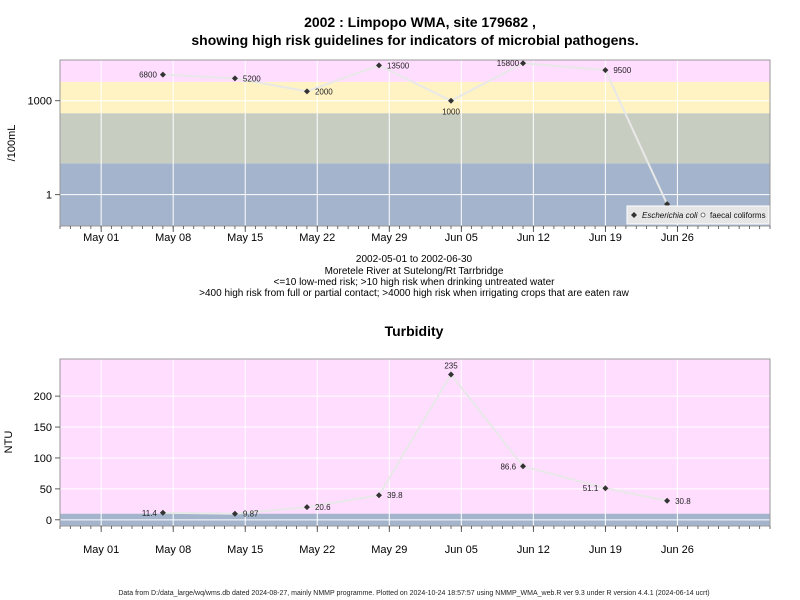  Describe the element at coordinates (251, 514) in the screenshot. I see `turbidity-data-label: 9.87` at that location.